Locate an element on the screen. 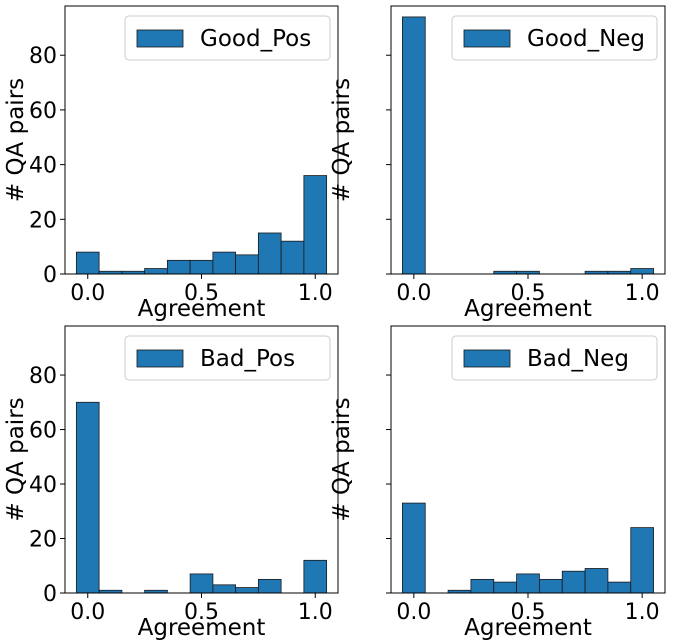  legend: Good_Neg is located at coordinates (554, 38).